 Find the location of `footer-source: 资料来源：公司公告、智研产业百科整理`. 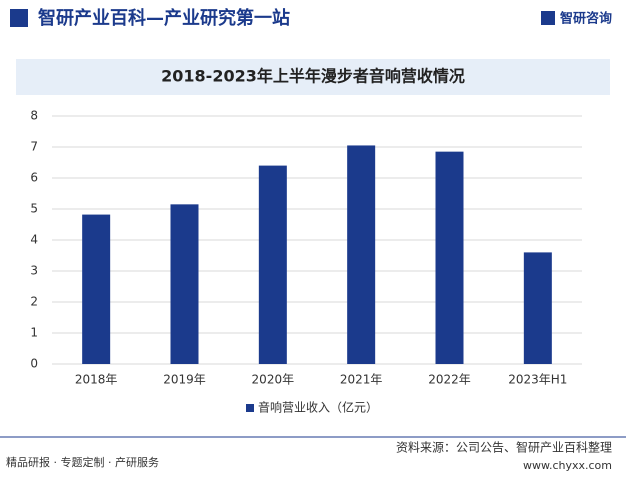

footer-source: 资料来源：公司公告、智研产业百科整理 is located at coordinates (504, 447).